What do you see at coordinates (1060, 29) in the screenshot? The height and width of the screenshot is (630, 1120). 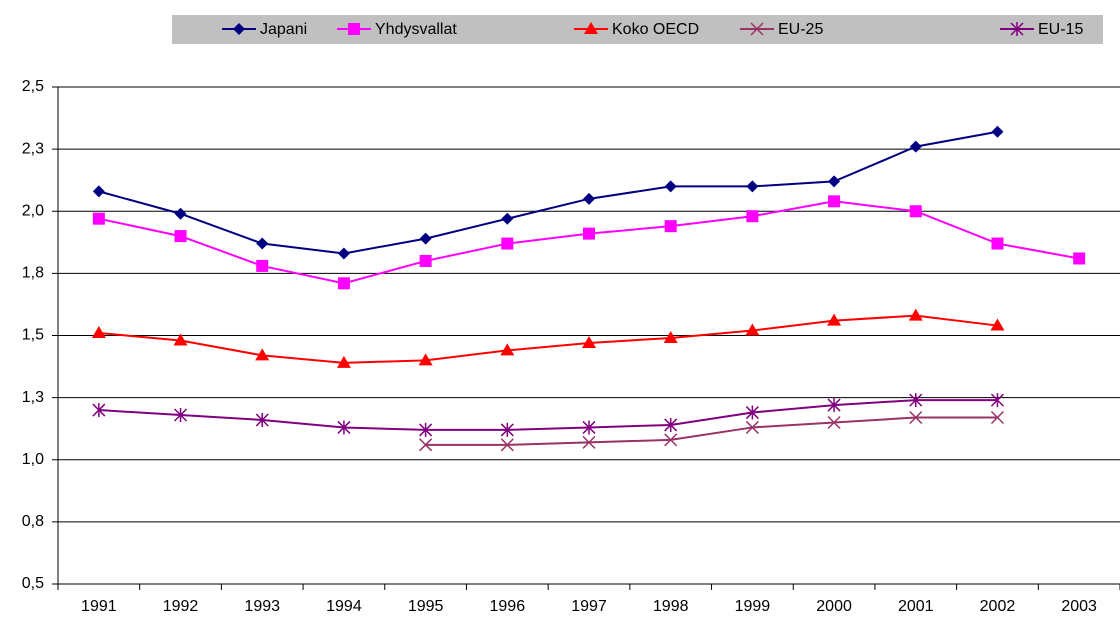 I see `legend-label: EU-15` at bounding box center [1060, 29].